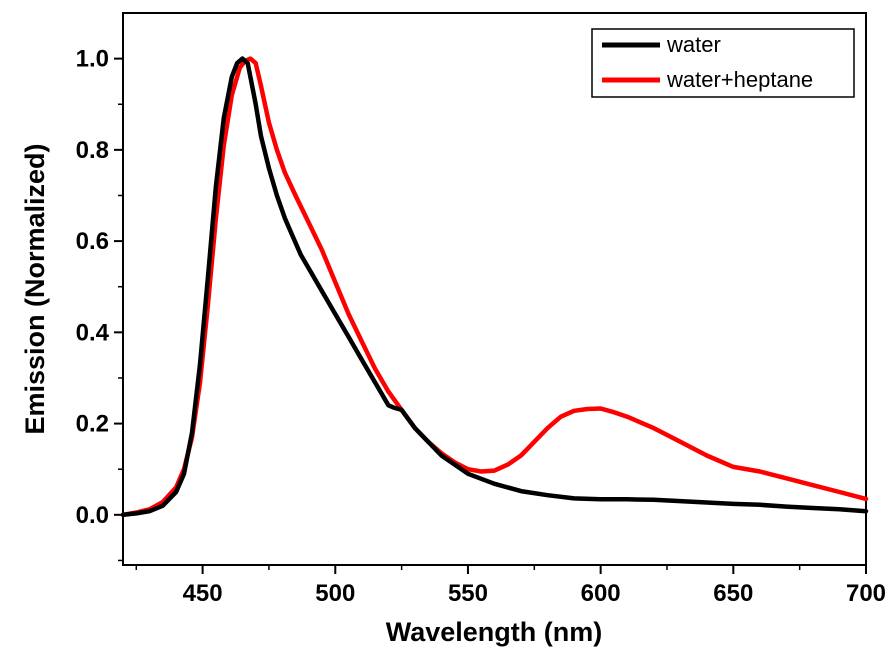 The height and width of the screenshot is (653, 896). Describe the element at coordinates (601, 593) in the screenshot. I see `x-tick-label: 600` at that location.